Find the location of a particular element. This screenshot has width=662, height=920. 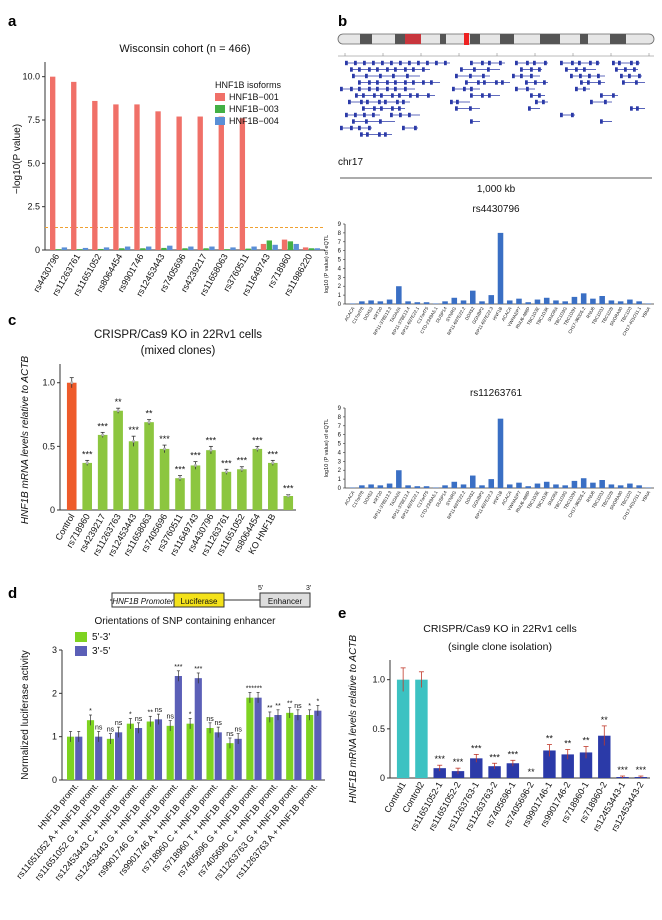

chart-c-sig-label: ** is located at coordinates (119, 402).